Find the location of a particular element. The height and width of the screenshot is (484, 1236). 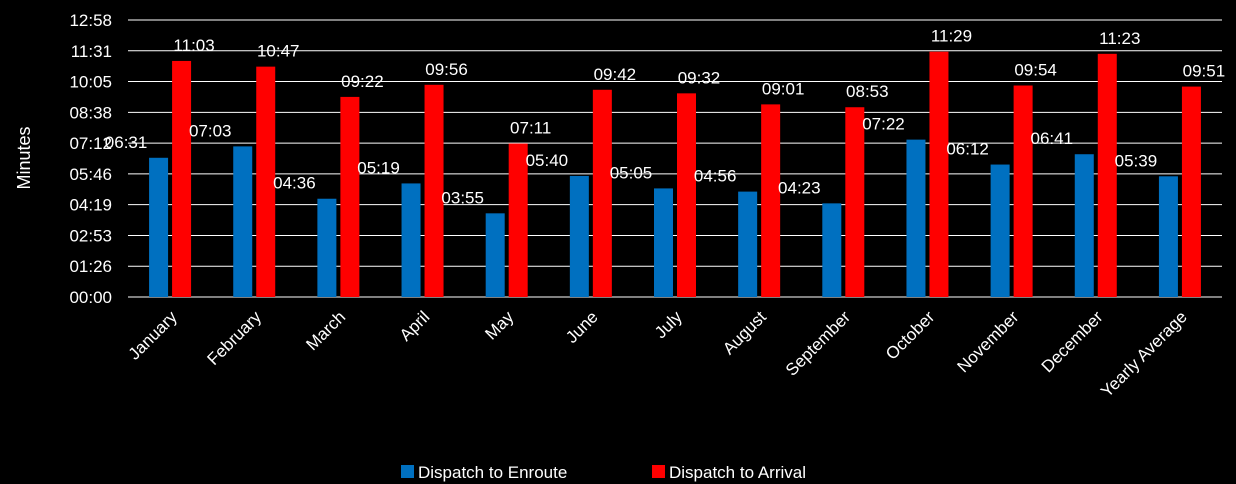

x-tick-label: July is located at coordinates (668, 324).